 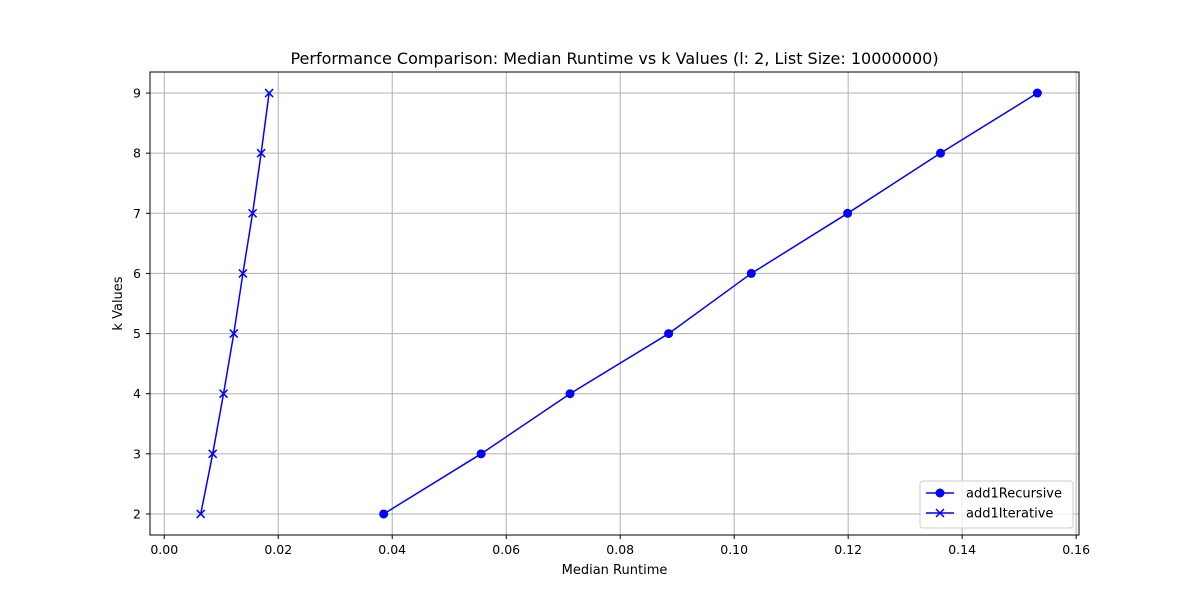 What do you see at coordinates (940, 493) in the screenshot?
I see `legend-marker-add1Recursive` at bounding box center [940, 493].